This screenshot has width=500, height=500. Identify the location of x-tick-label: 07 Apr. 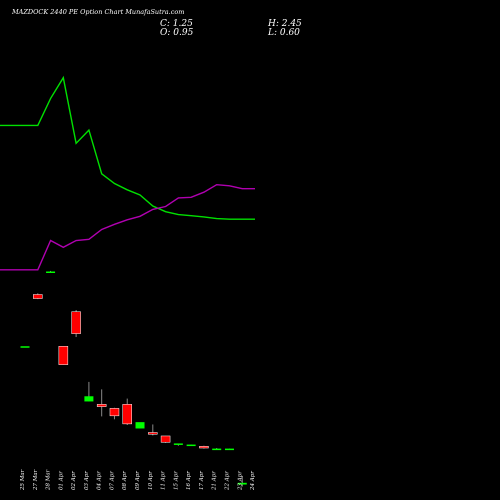
(113, 480).